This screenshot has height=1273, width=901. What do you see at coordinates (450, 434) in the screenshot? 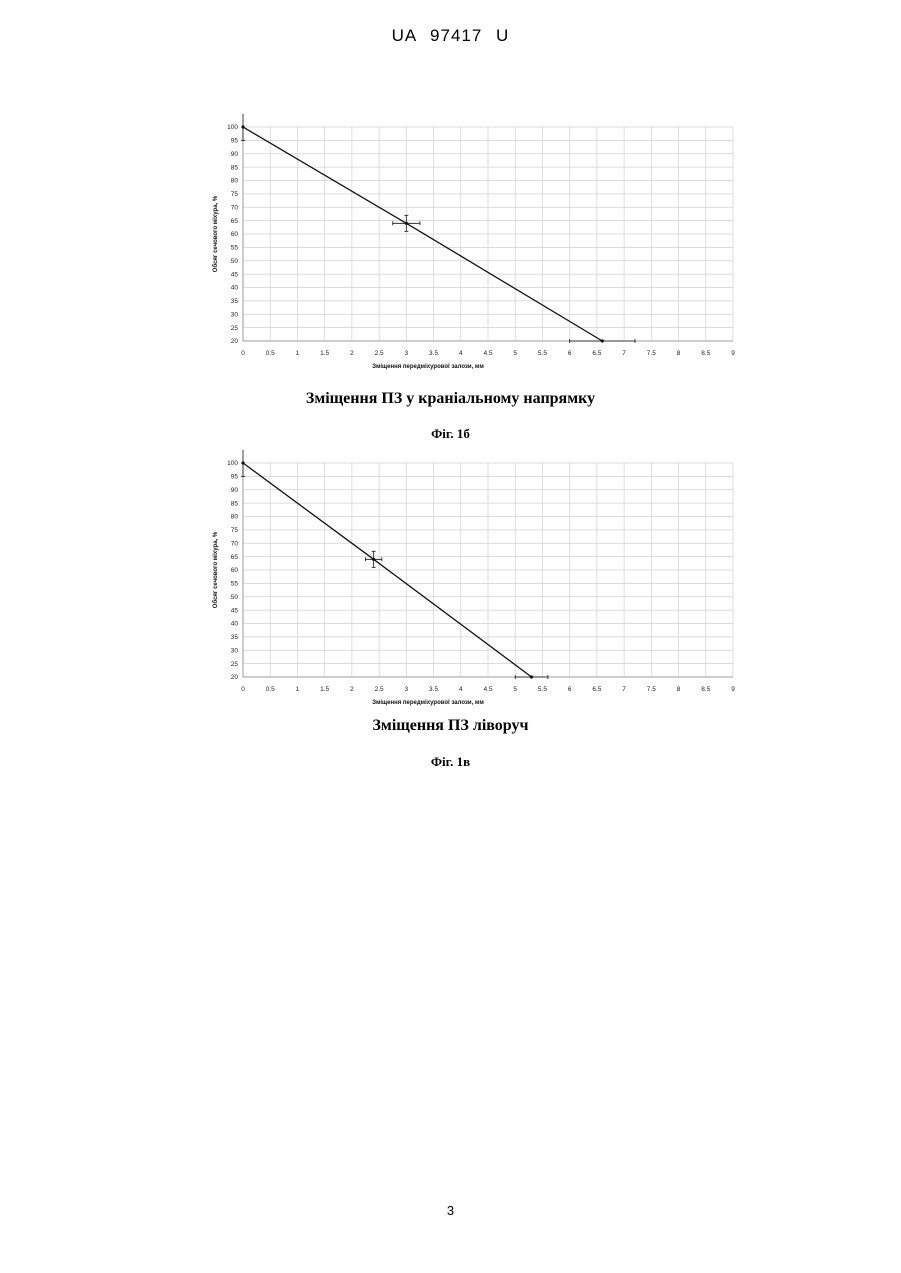
I see `figure-label-1: Фіг. 1б` at bounding box center [450, 434].